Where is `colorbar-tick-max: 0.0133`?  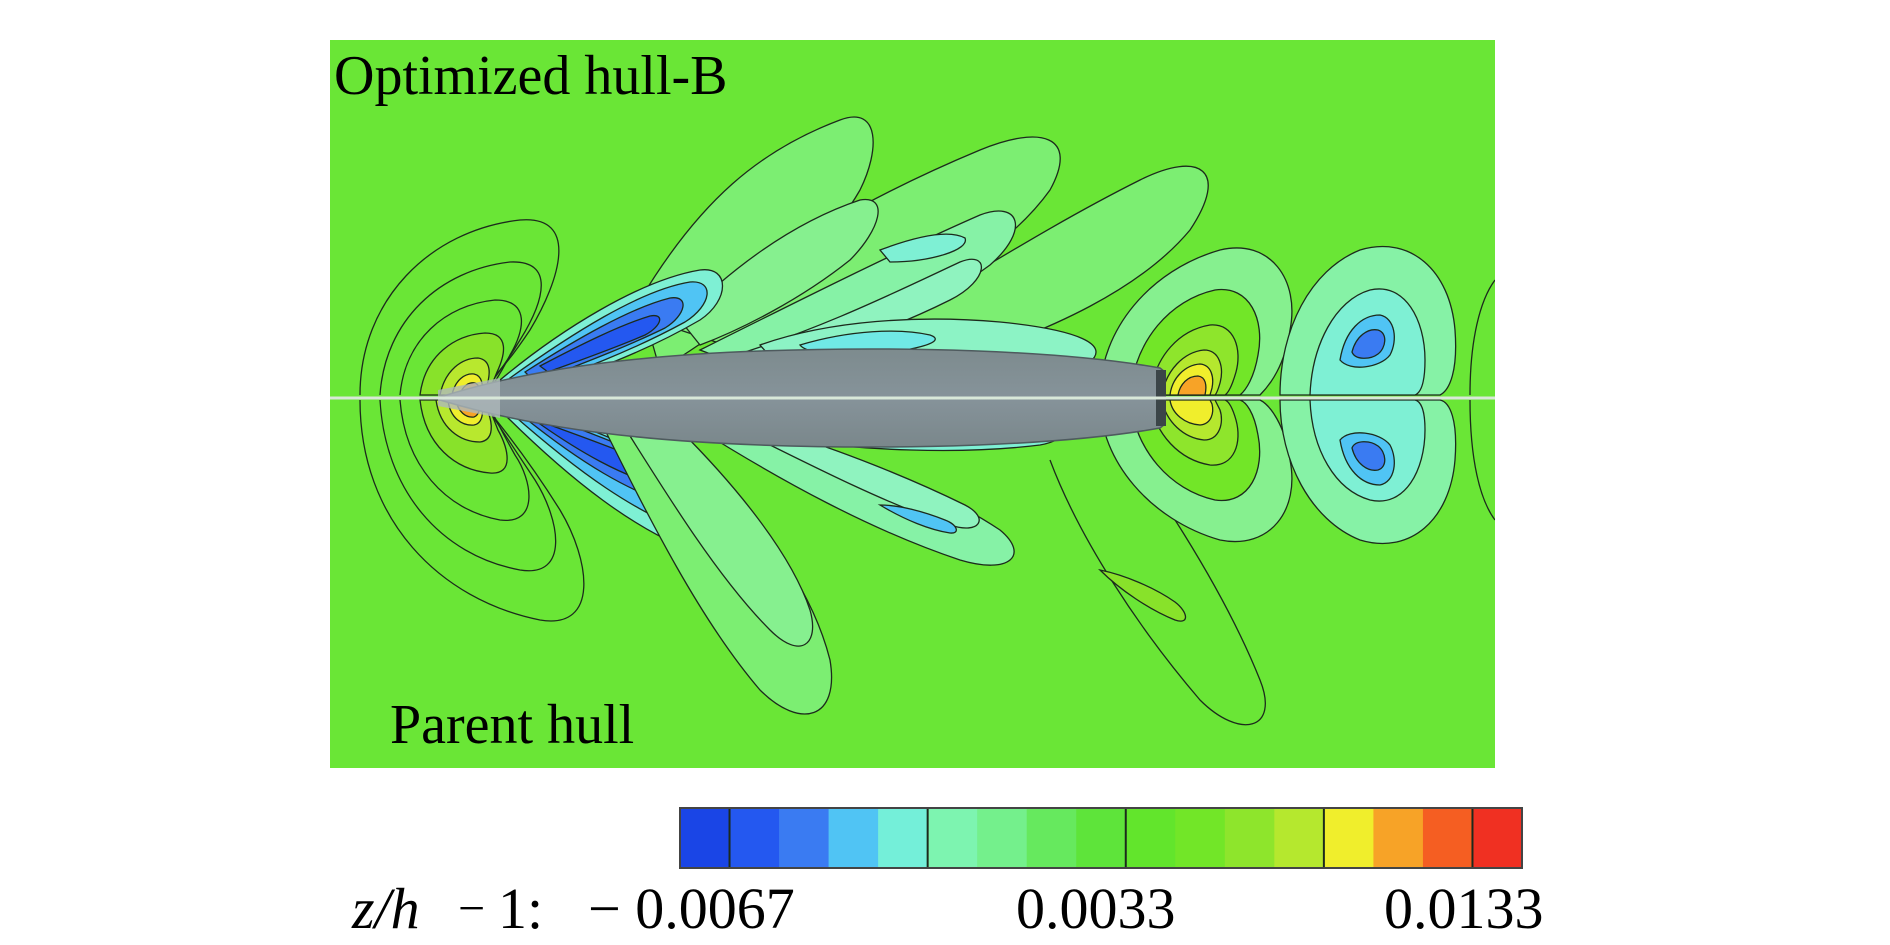 colorbar-tick-max: 0.0133 is located at coordinates (1464, 908).